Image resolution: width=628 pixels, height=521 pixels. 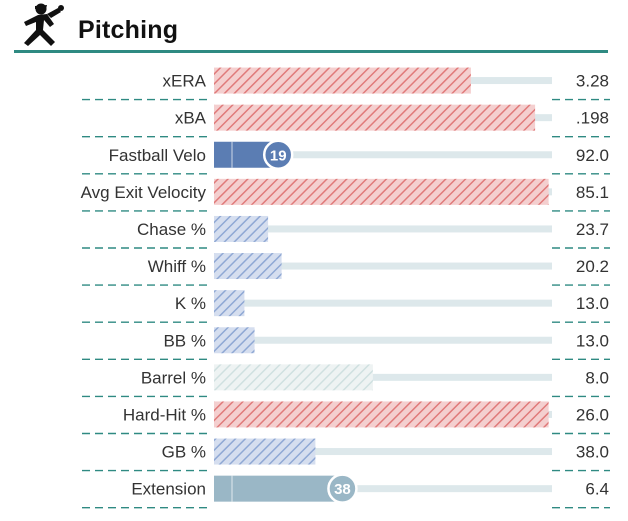 What do you see at coordinates (592, 452) in the screenshot?
I see `metric-value: 38.0` at bounding box center [592, 452].